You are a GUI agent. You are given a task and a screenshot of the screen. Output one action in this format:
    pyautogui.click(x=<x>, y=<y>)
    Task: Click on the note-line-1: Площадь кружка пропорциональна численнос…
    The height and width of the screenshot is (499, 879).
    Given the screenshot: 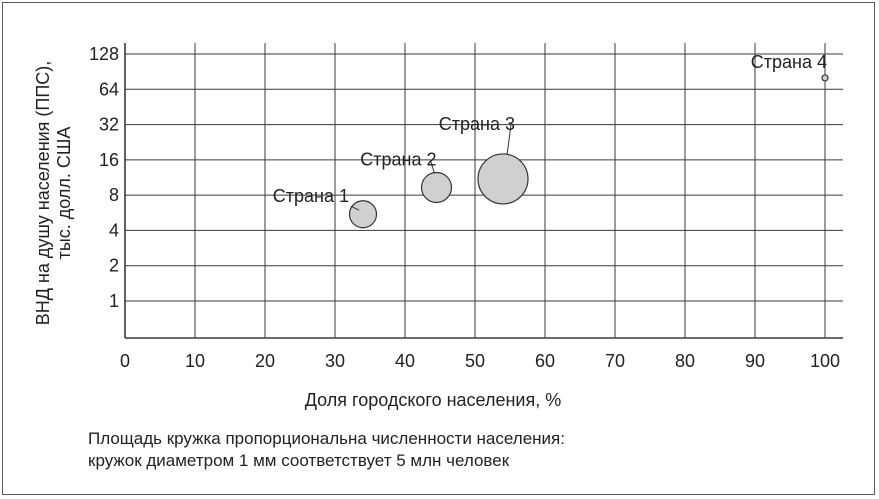 What is the action you would take?
    pyautogui.click(x=326, y=438)
    